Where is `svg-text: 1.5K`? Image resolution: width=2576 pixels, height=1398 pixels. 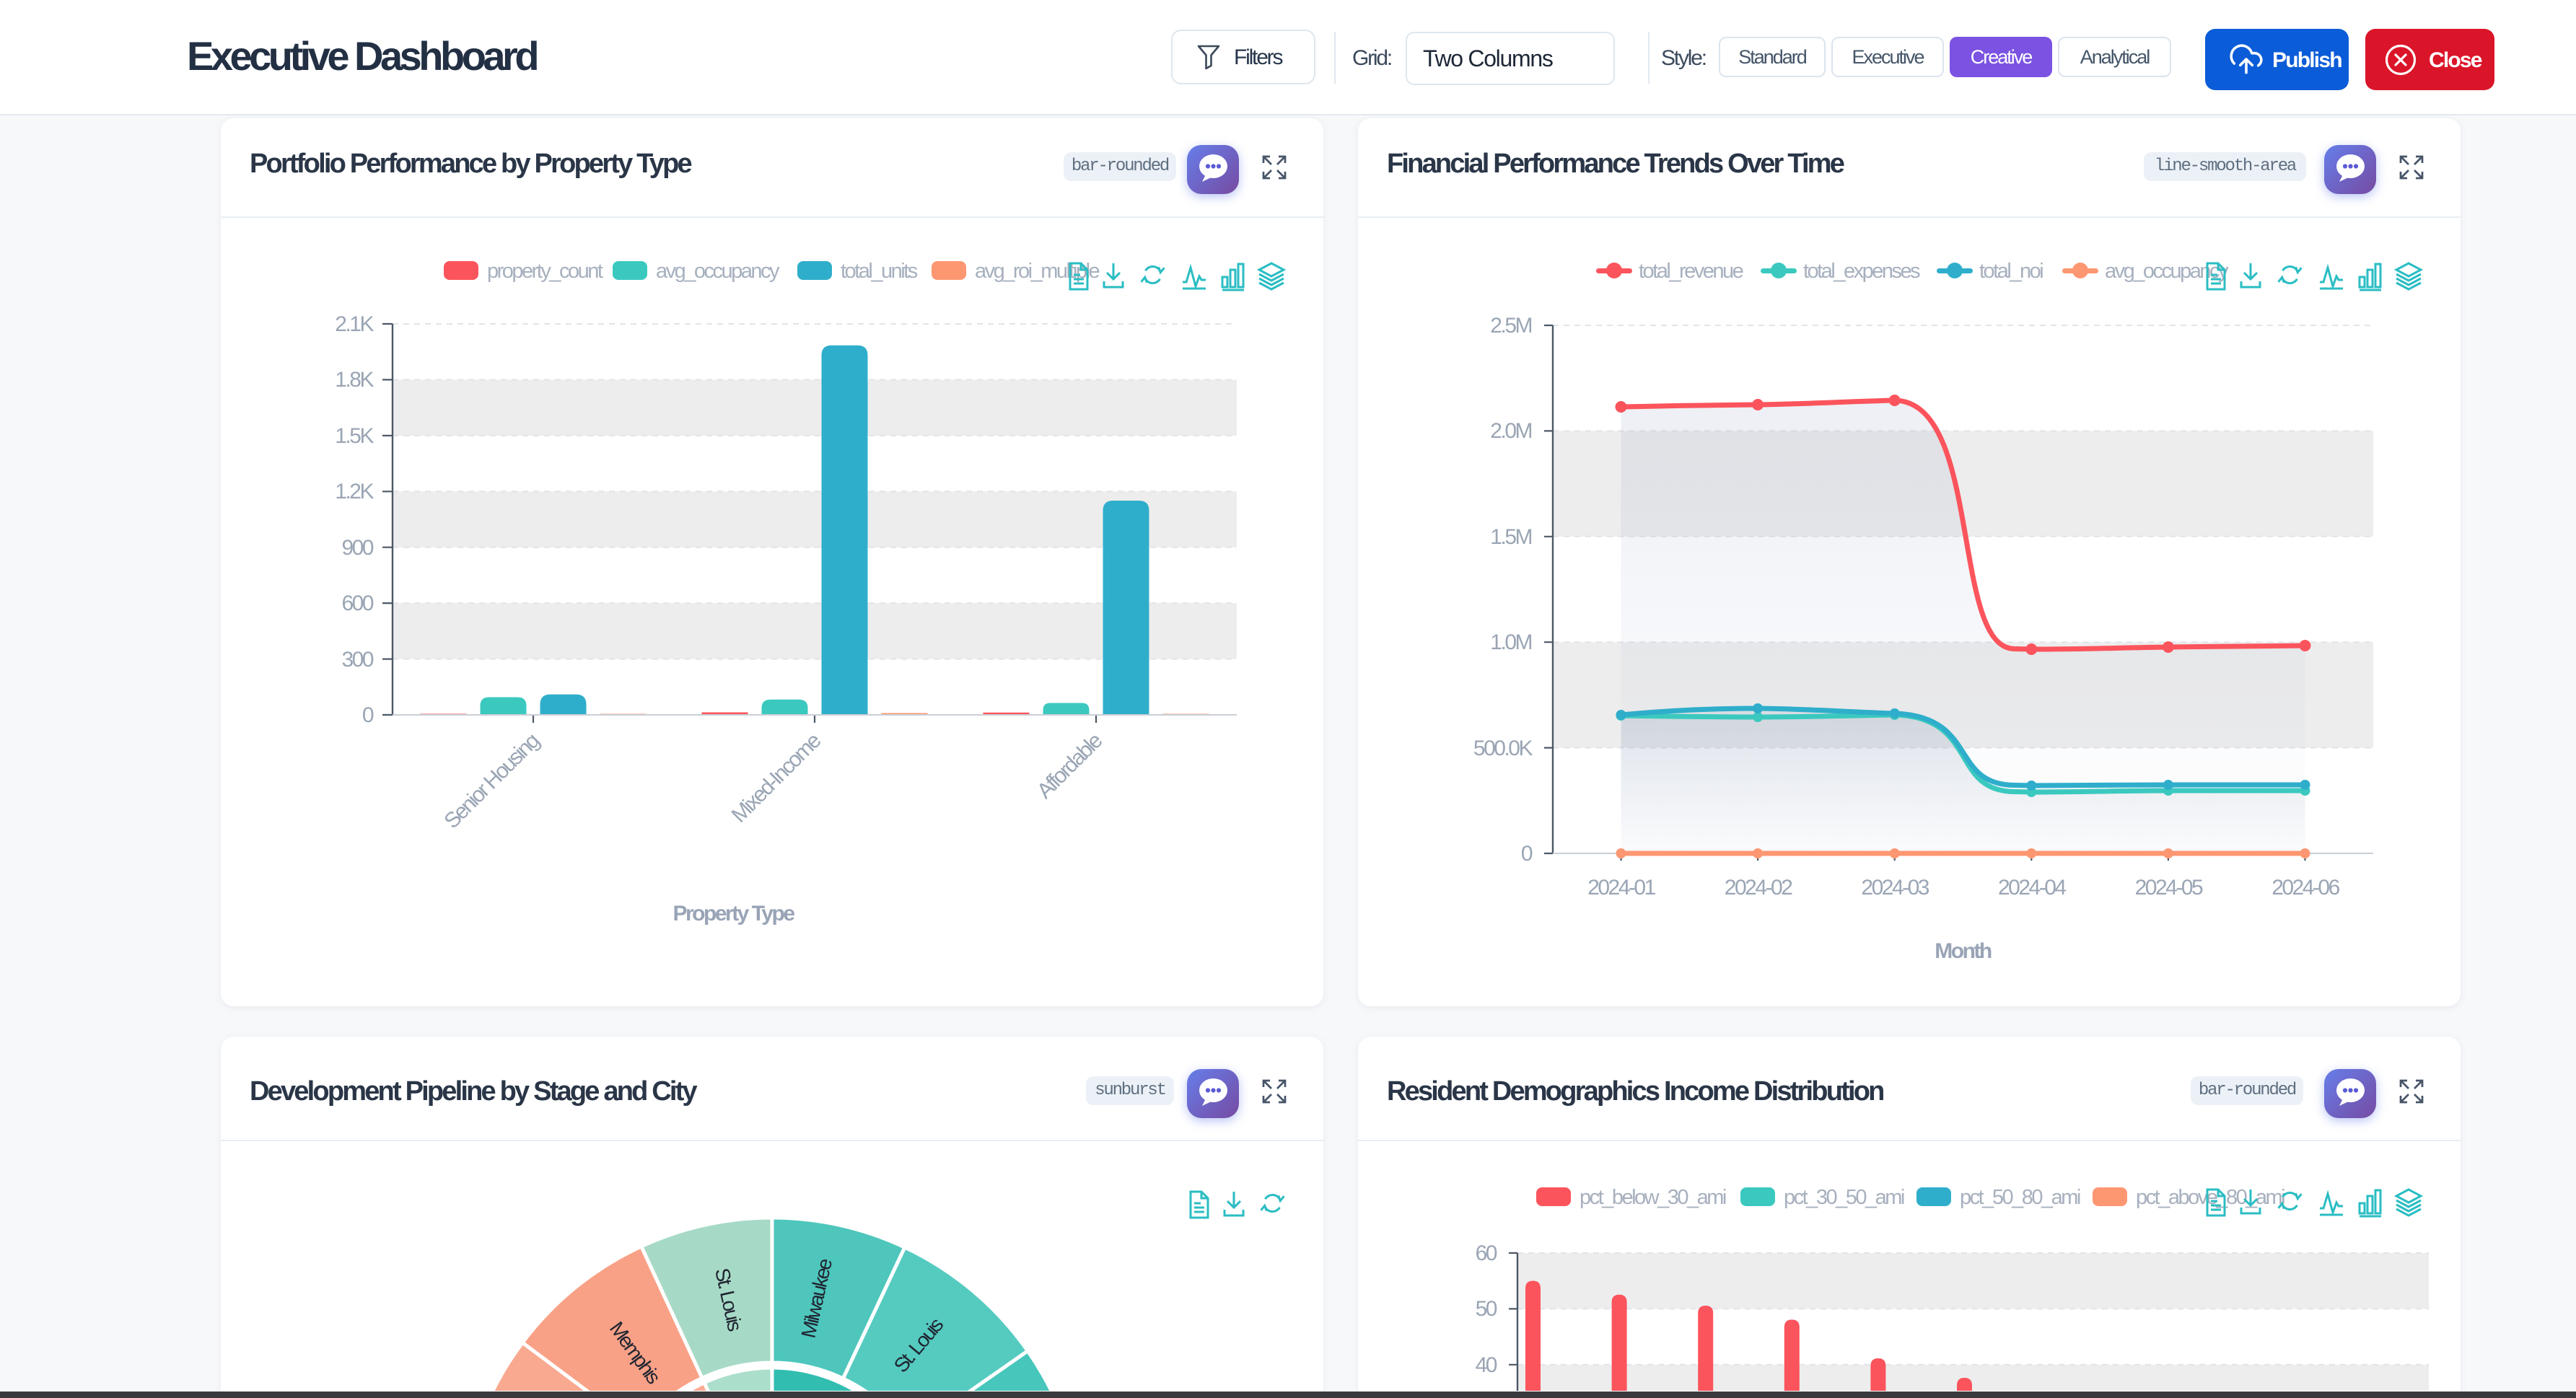 svg-text: 1.5K is located at coordinates (354, 436).